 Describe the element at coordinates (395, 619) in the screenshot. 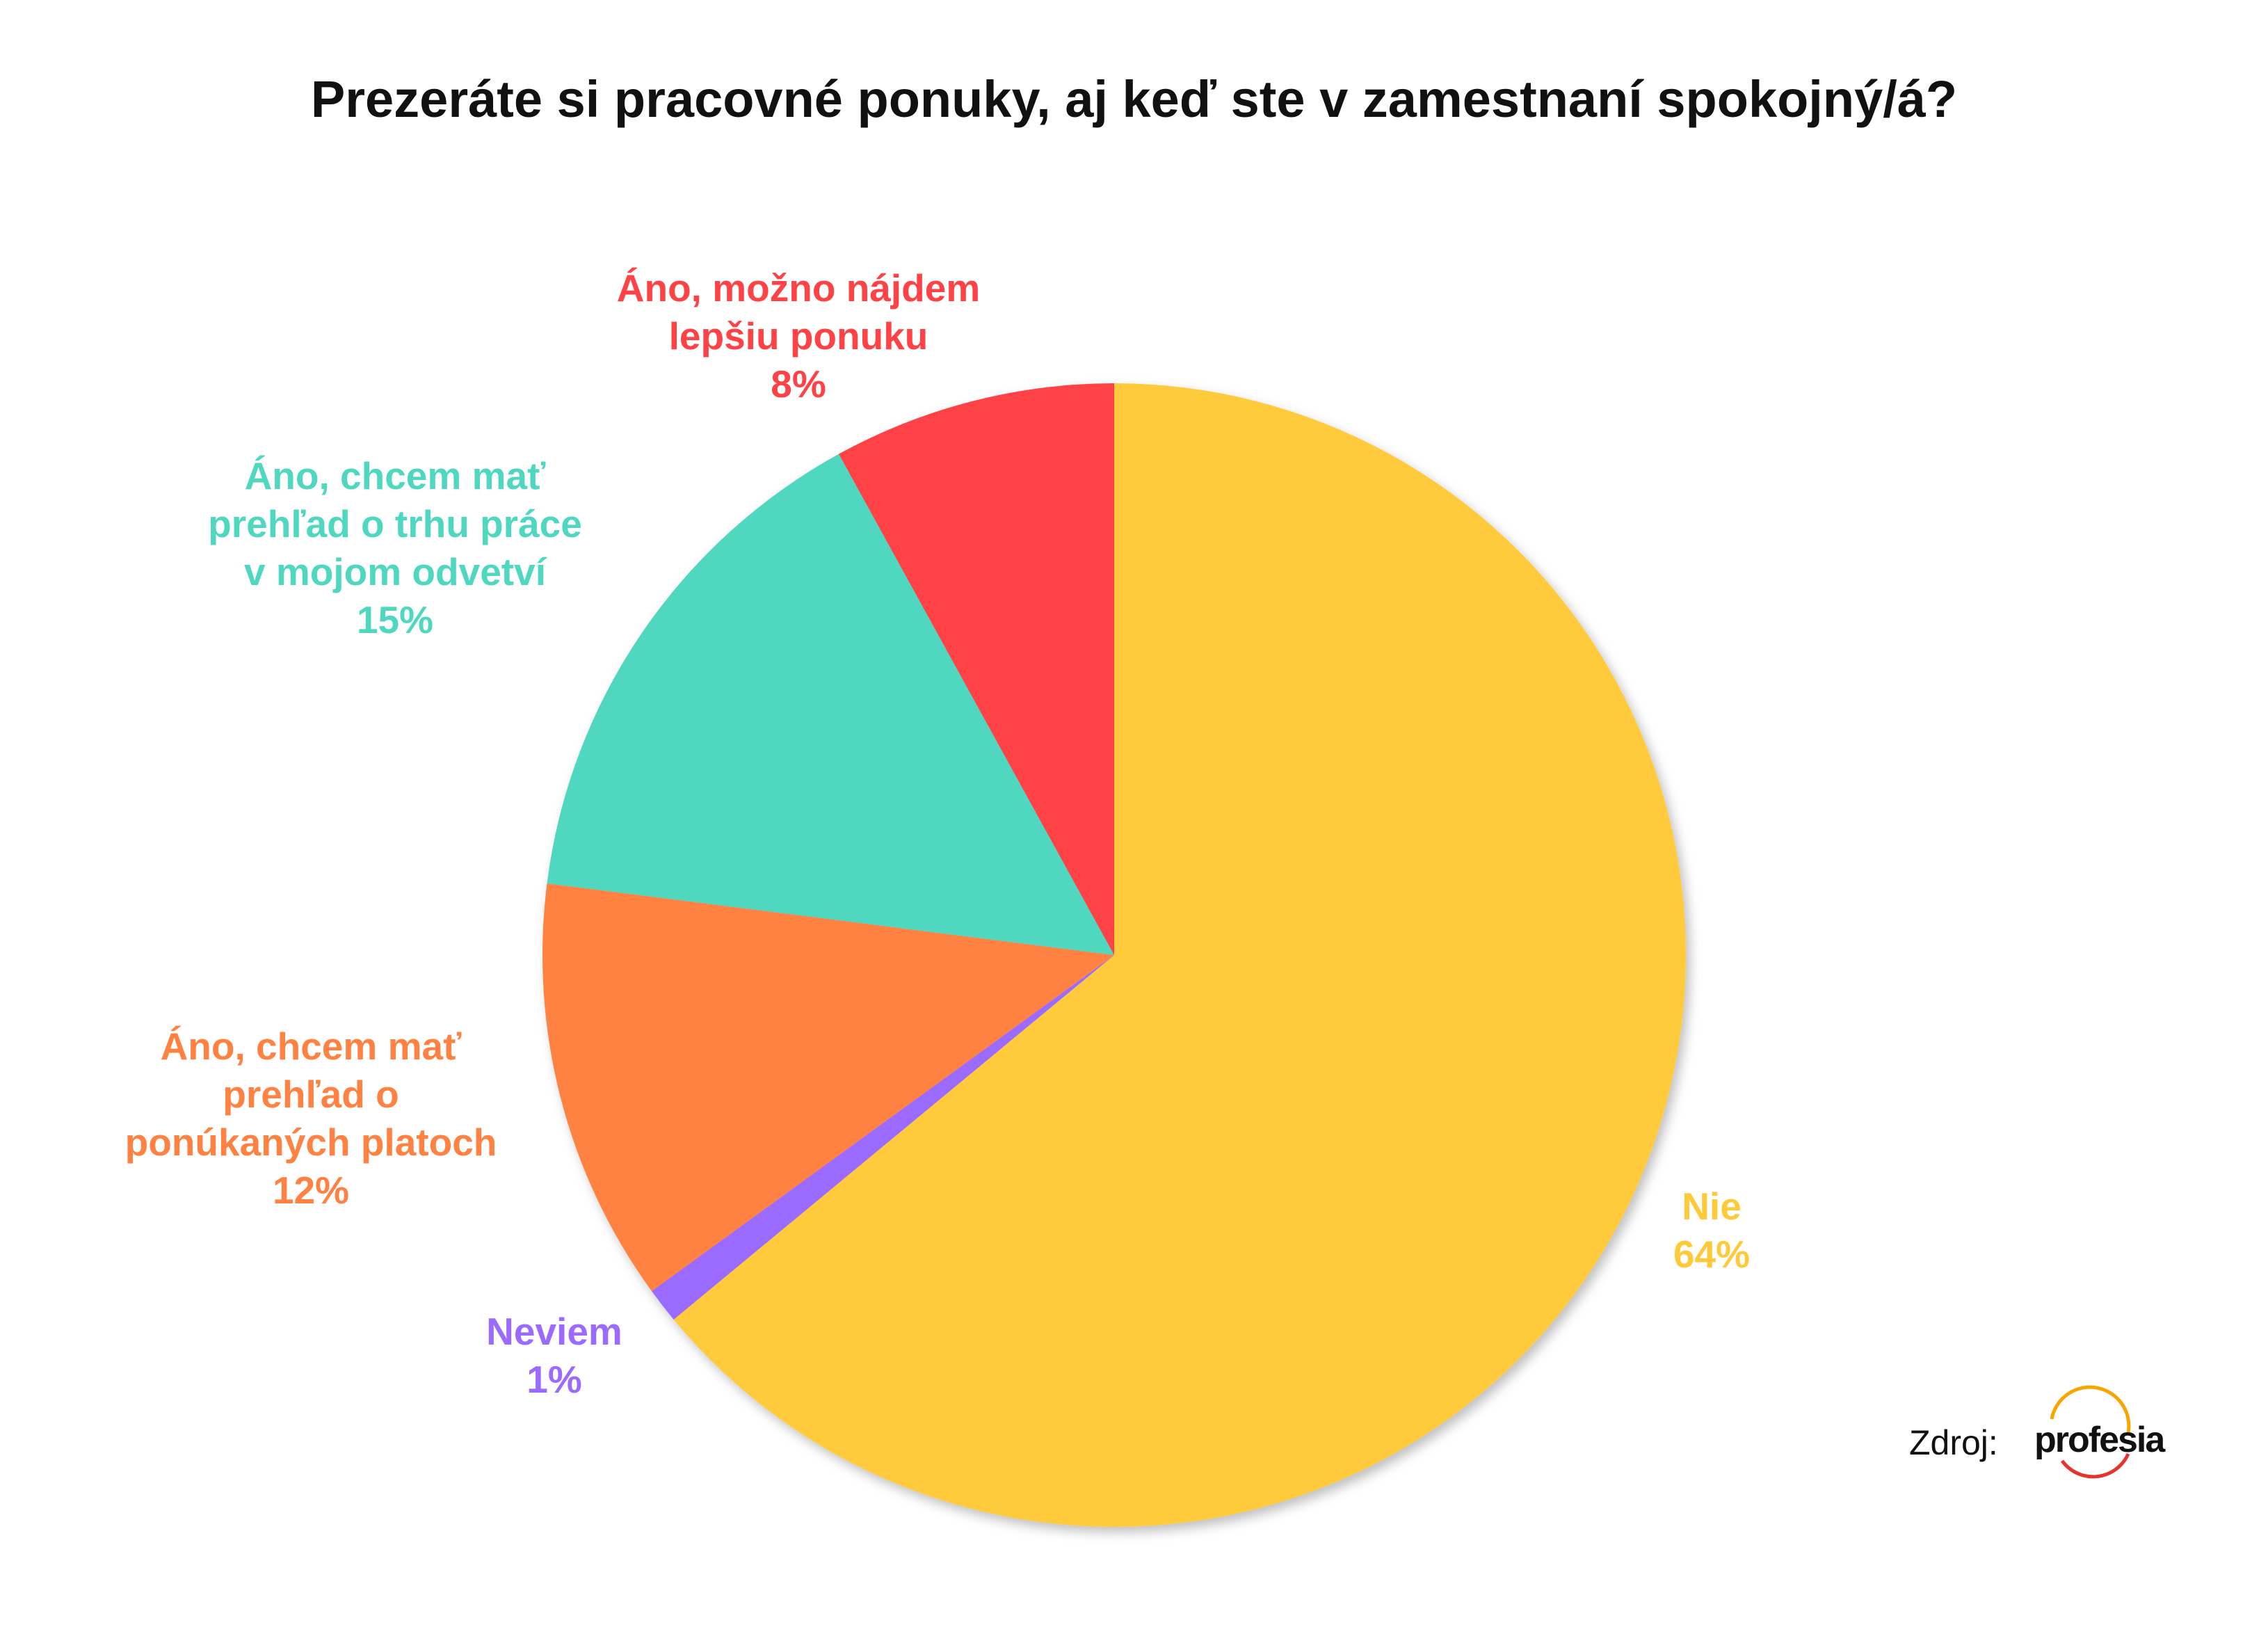

I see `value-label: 15%` at that location.